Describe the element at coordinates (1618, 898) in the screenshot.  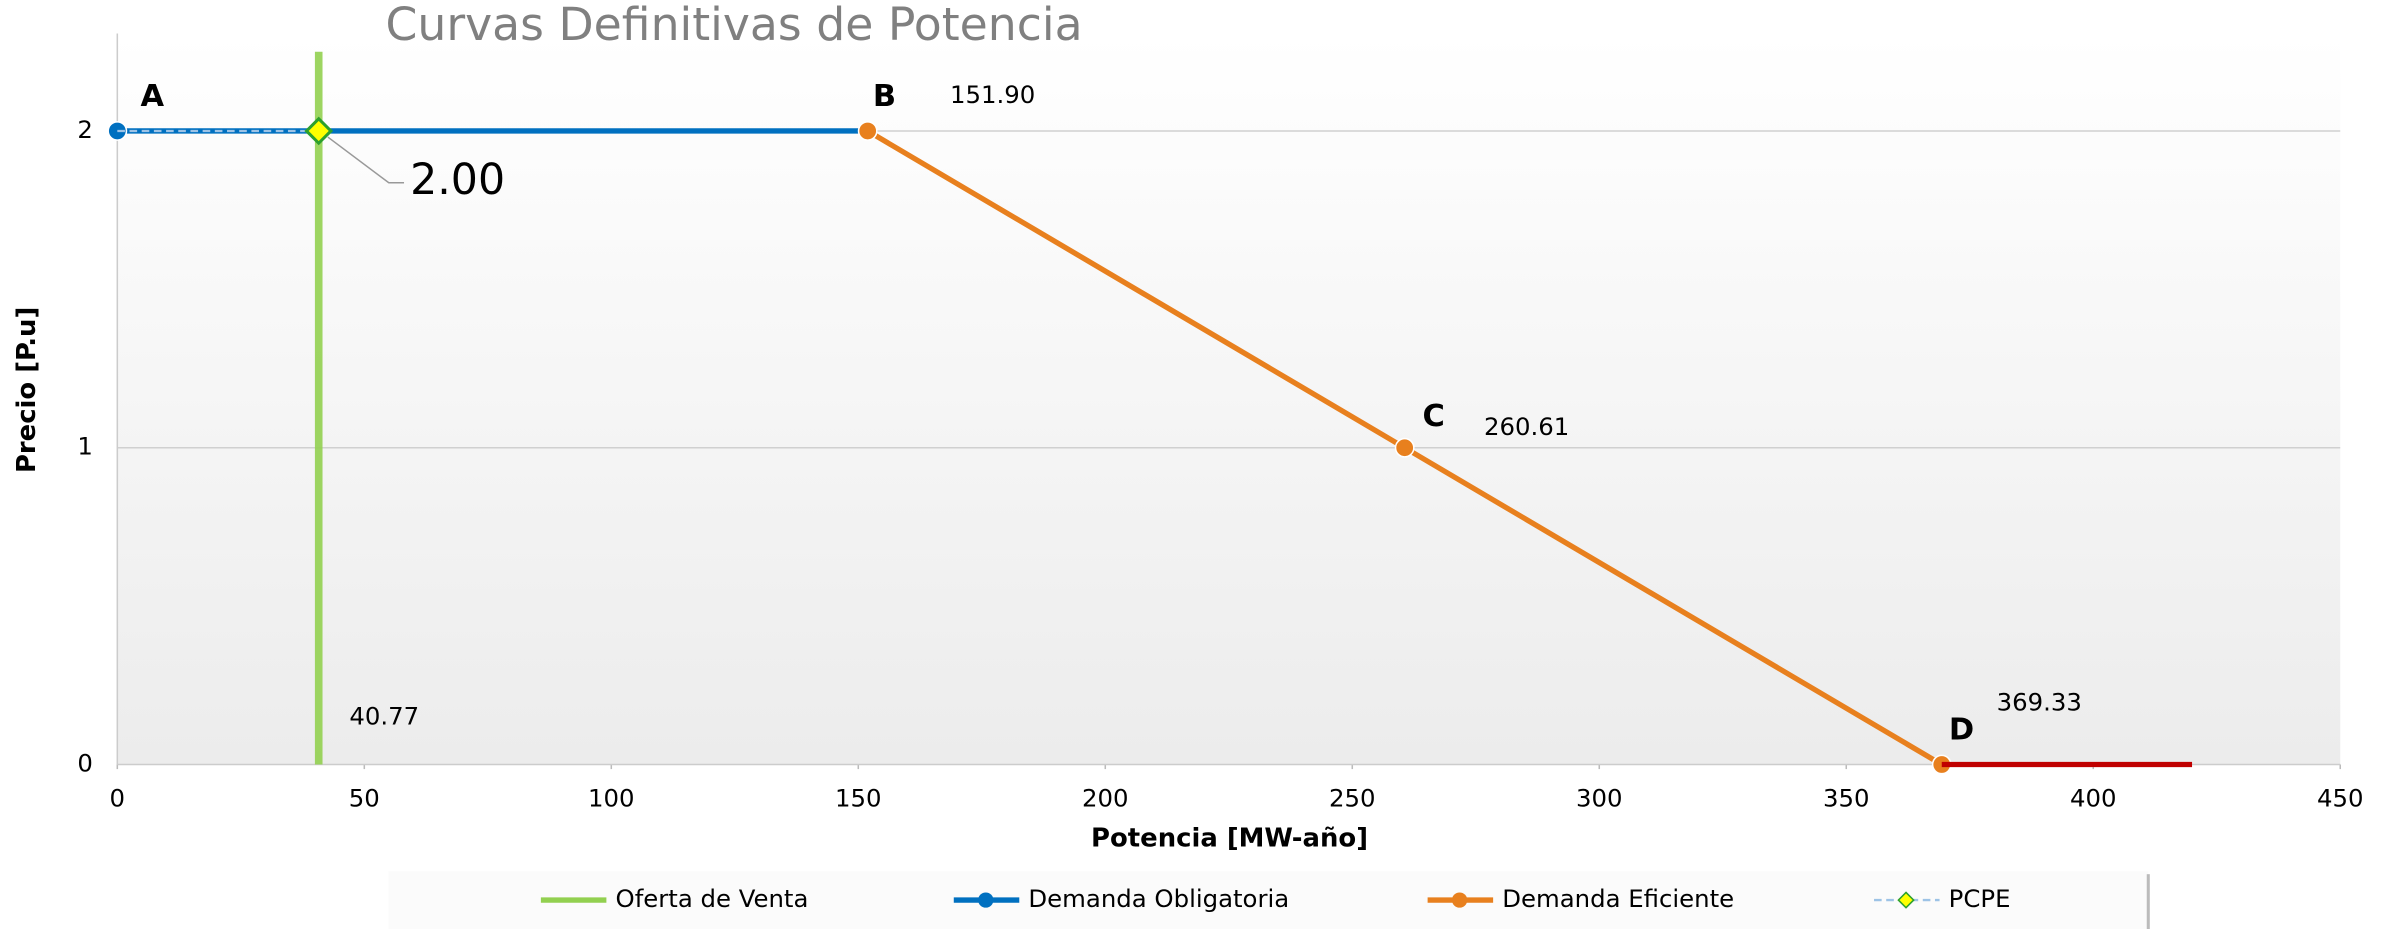
I see `legend-label: Demanda Eficiente` at that location.